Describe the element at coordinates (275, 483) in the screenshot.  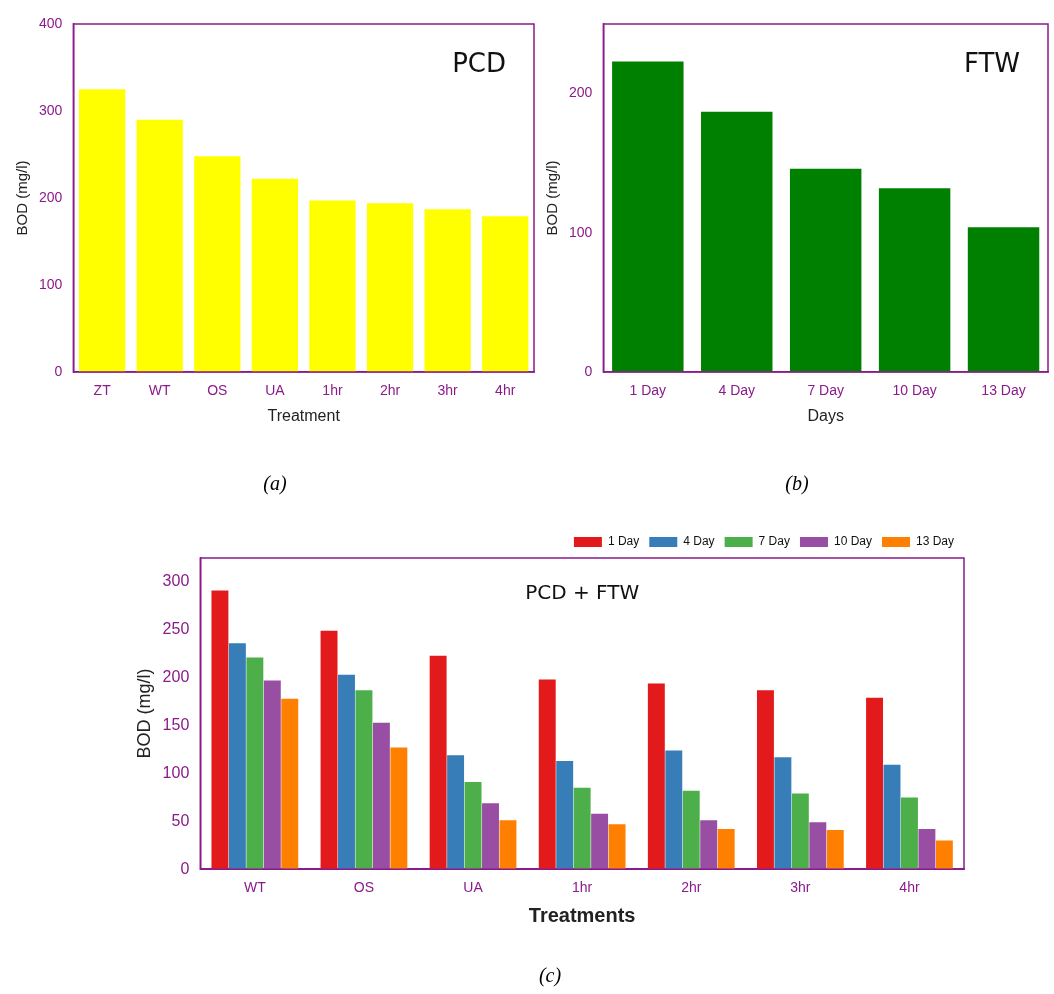
I see `text: (a)` at that location.